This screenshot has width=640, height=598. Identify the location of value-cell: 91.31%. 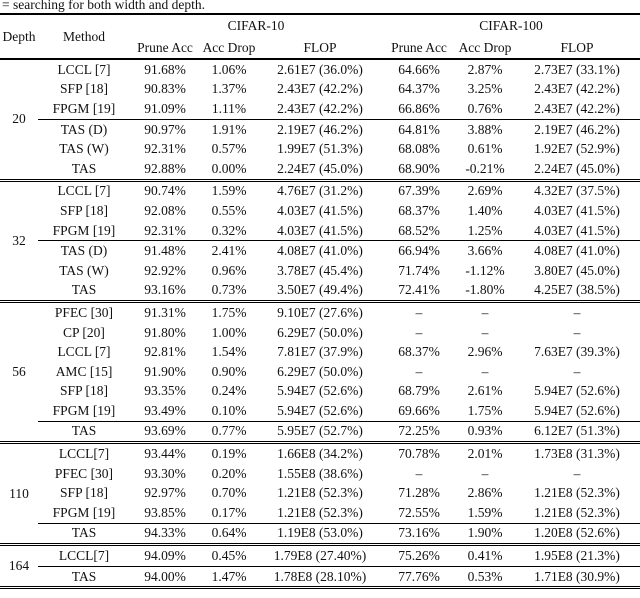
(165, 311).